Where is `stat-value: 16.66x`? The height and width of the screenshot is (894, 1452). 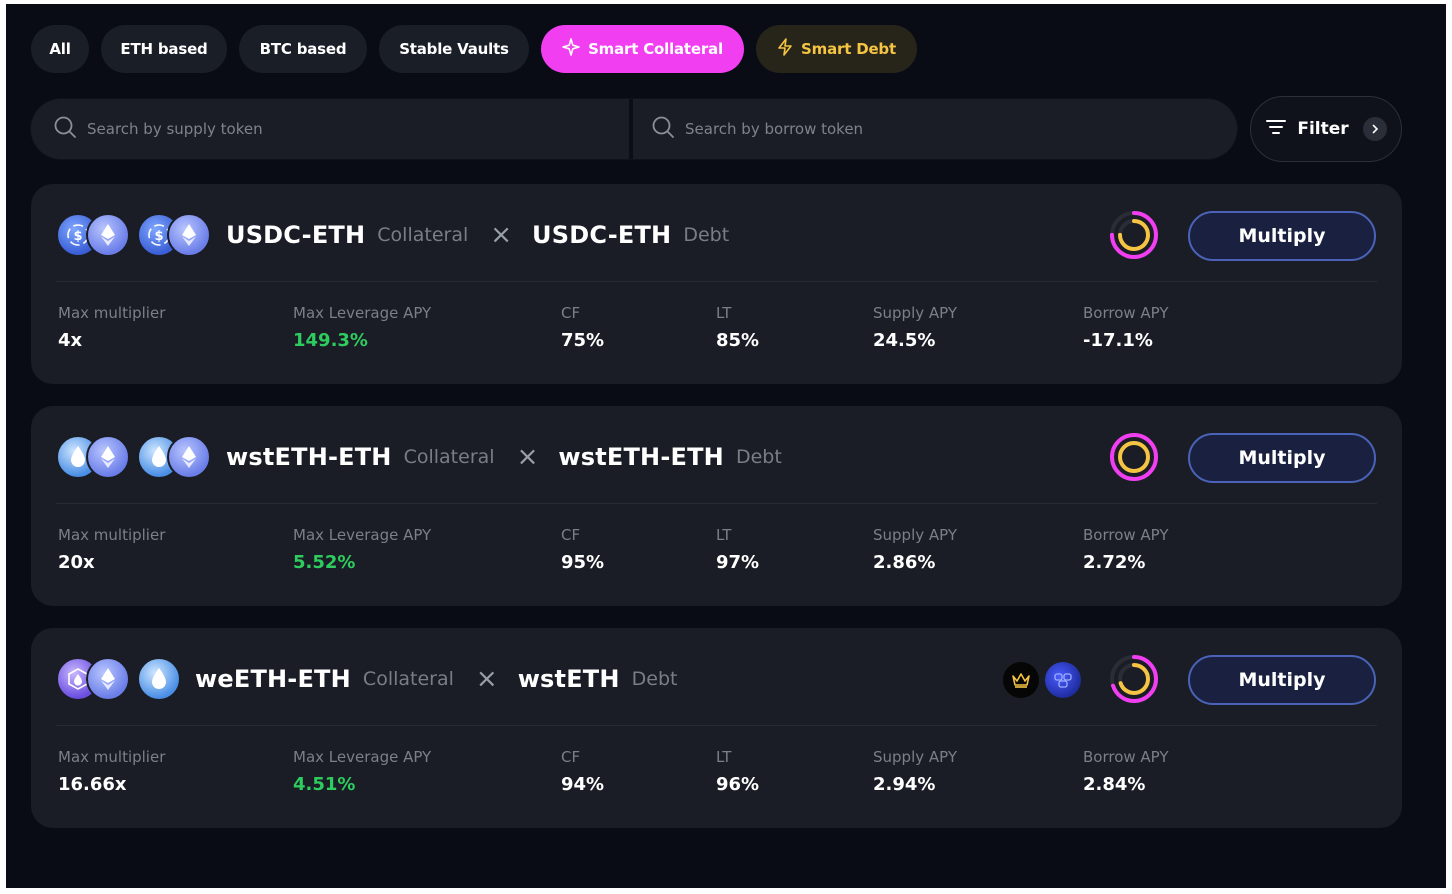 stat-value: 16.66x is located at coordinates (92, 784).